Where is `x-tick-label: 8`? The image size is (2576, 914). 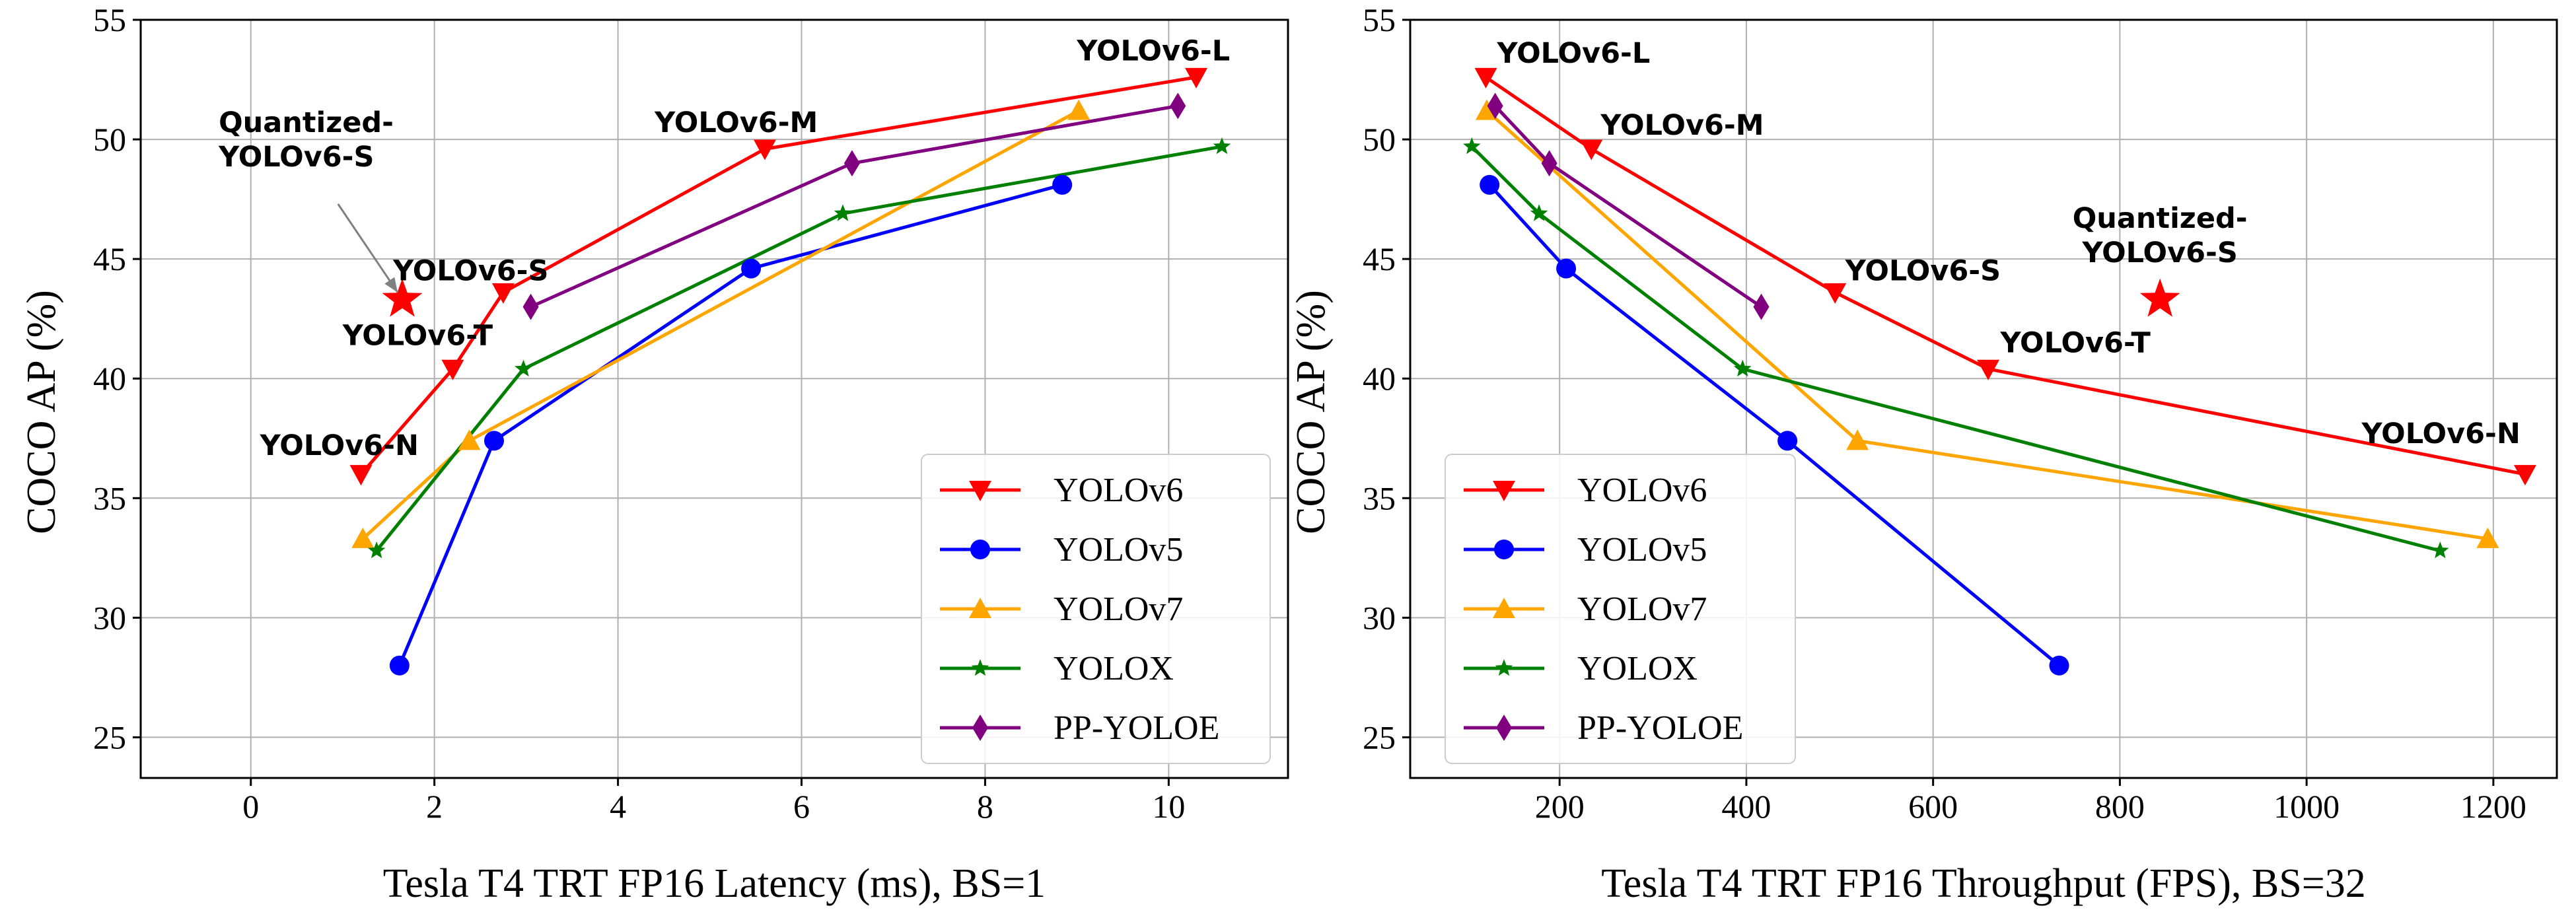 x-tick-label: 8 is located at coordinates (985, 806).